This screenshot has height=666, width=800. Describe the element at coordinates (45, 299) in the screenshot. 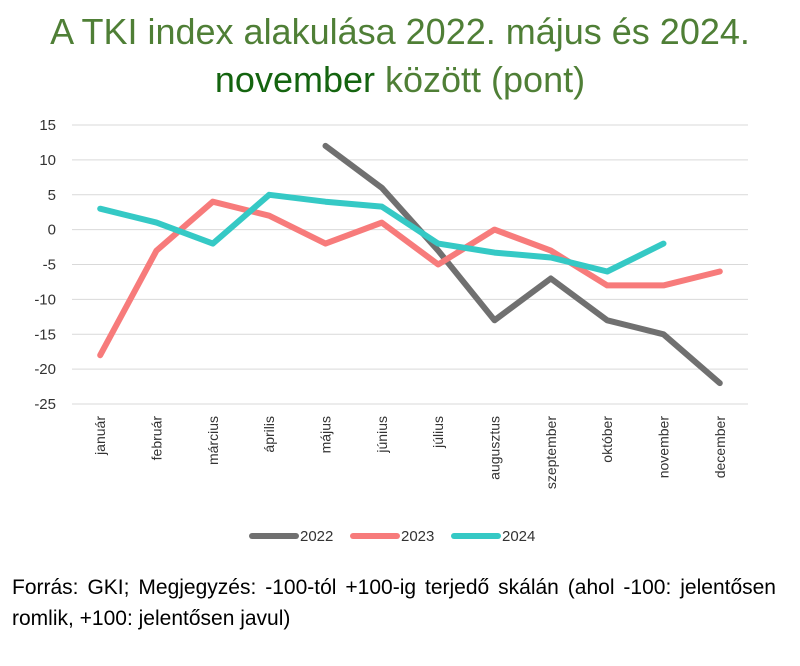

I see `y-tick-label: -10` at that location.